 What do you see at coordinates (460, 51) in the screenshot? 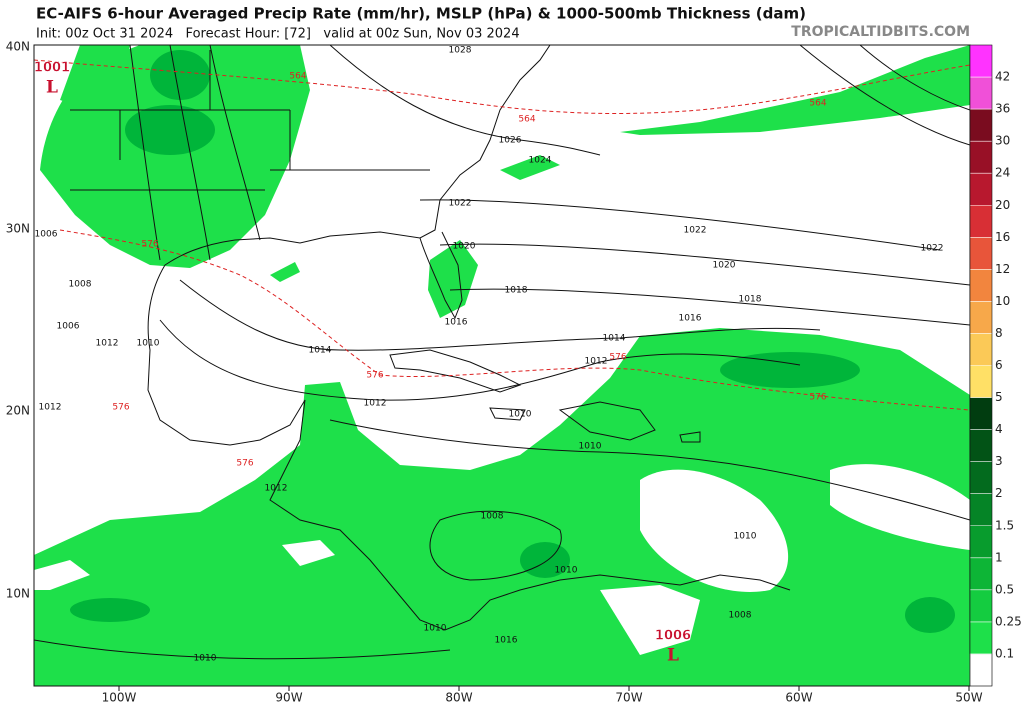
I see `isobar-label: 1028` at bounding box center [460, 51].